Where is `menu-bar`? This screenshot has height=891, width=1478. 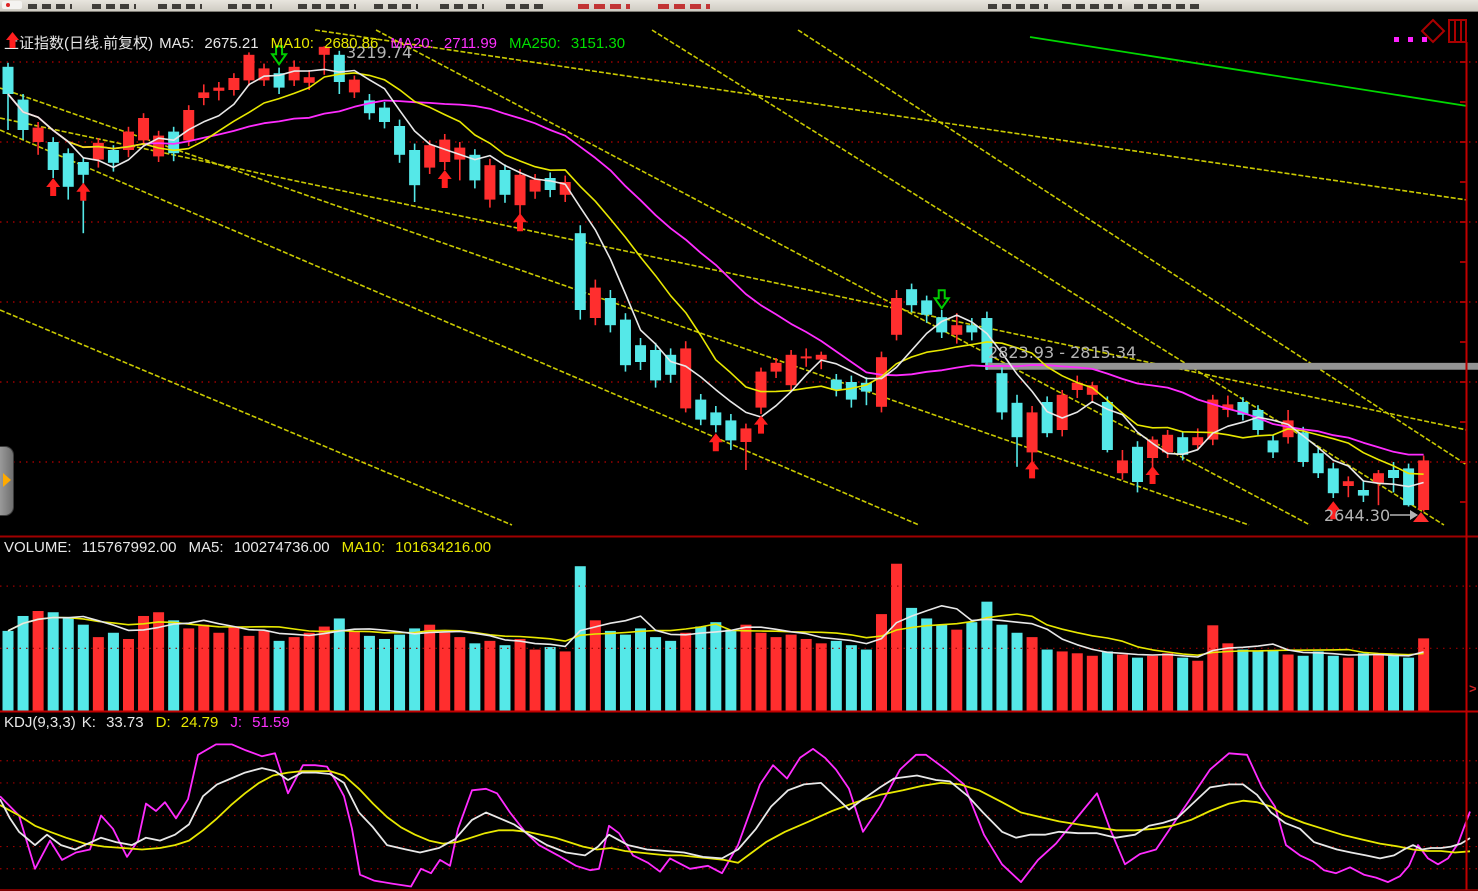
menu-bar is located at coordinates (739, 6).